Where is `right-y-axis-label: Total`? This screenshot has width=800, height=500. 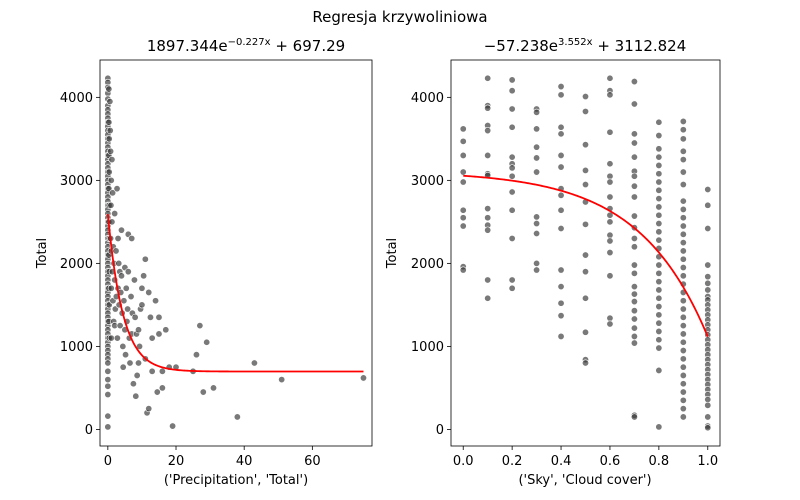
right-y-axis-label: Total is located at coordinates (392, 253).